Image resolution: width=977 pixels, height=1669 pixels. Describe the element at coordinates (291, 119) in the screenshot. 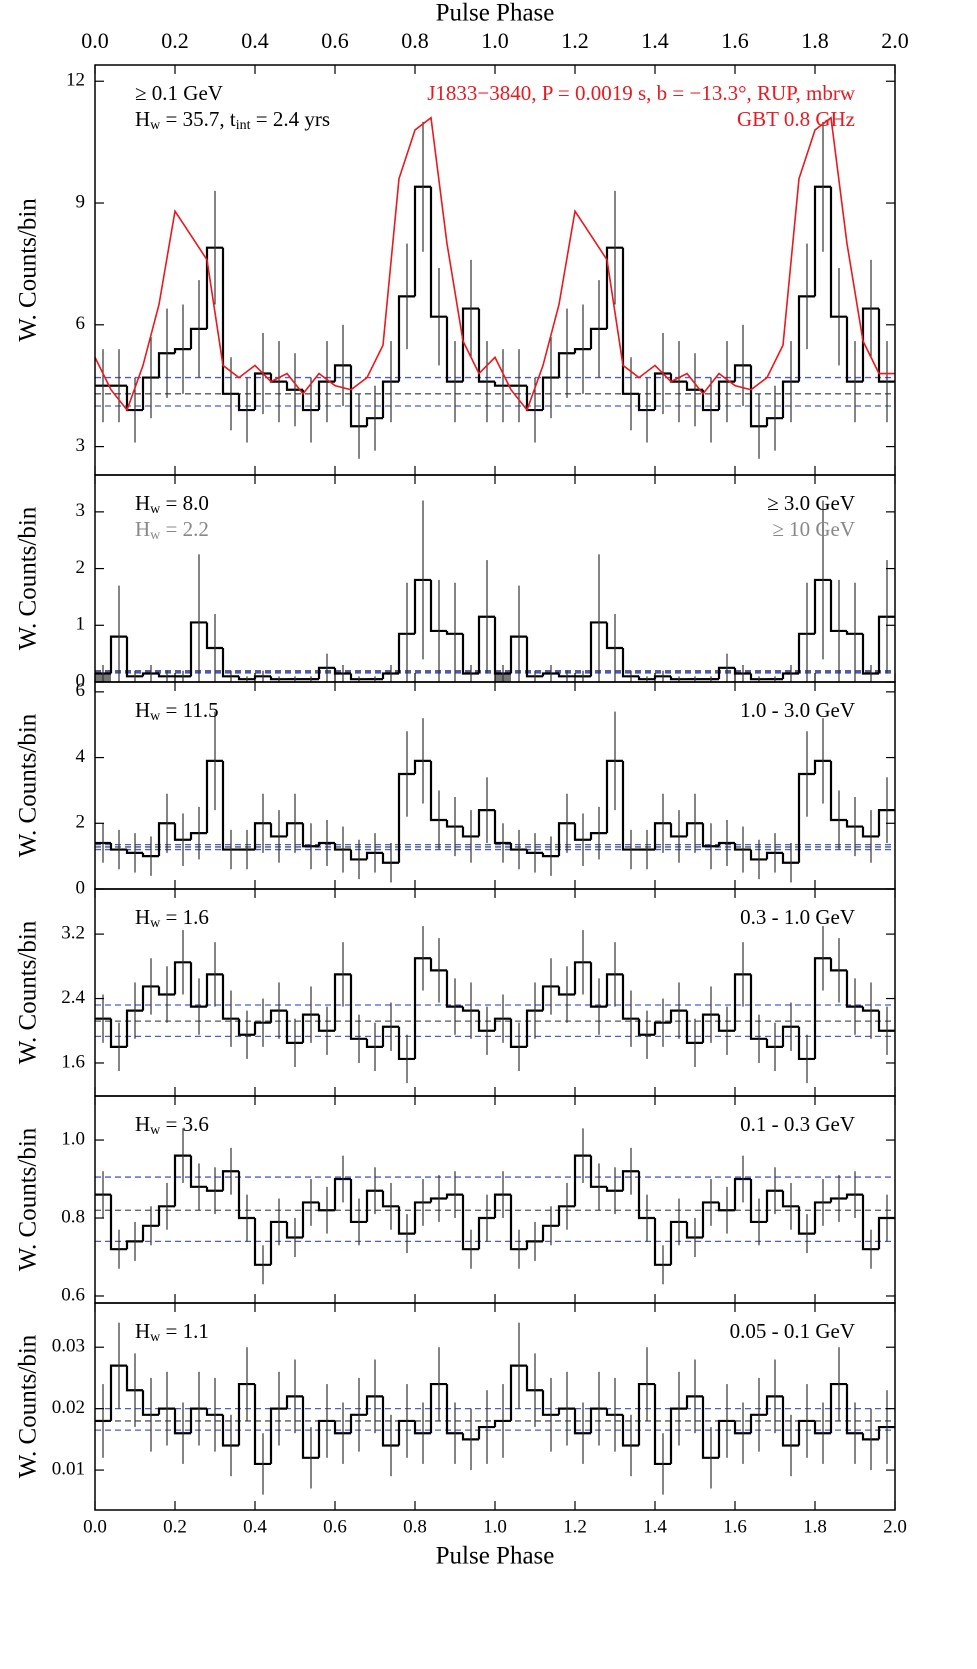

I see `annotation-run: = 2.4 yrs` at that location.